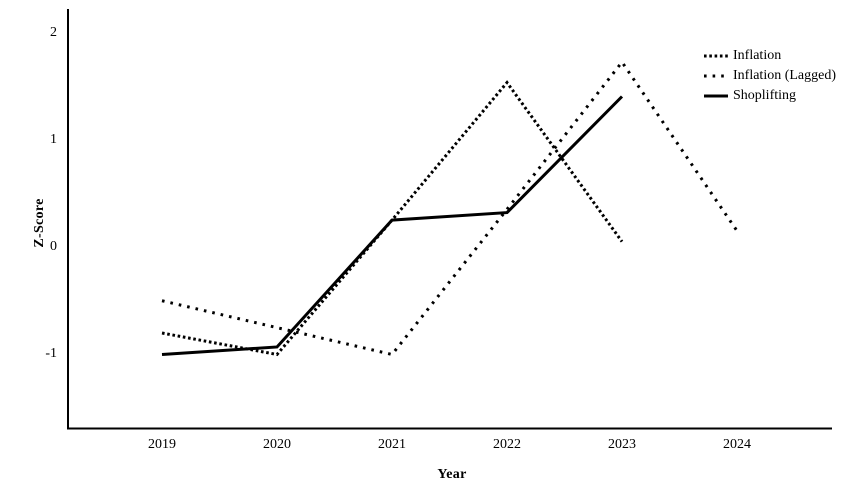 This screenshot has height=503, width=853. I want to click on y-tick-label-0: 0, so click(53, 246).